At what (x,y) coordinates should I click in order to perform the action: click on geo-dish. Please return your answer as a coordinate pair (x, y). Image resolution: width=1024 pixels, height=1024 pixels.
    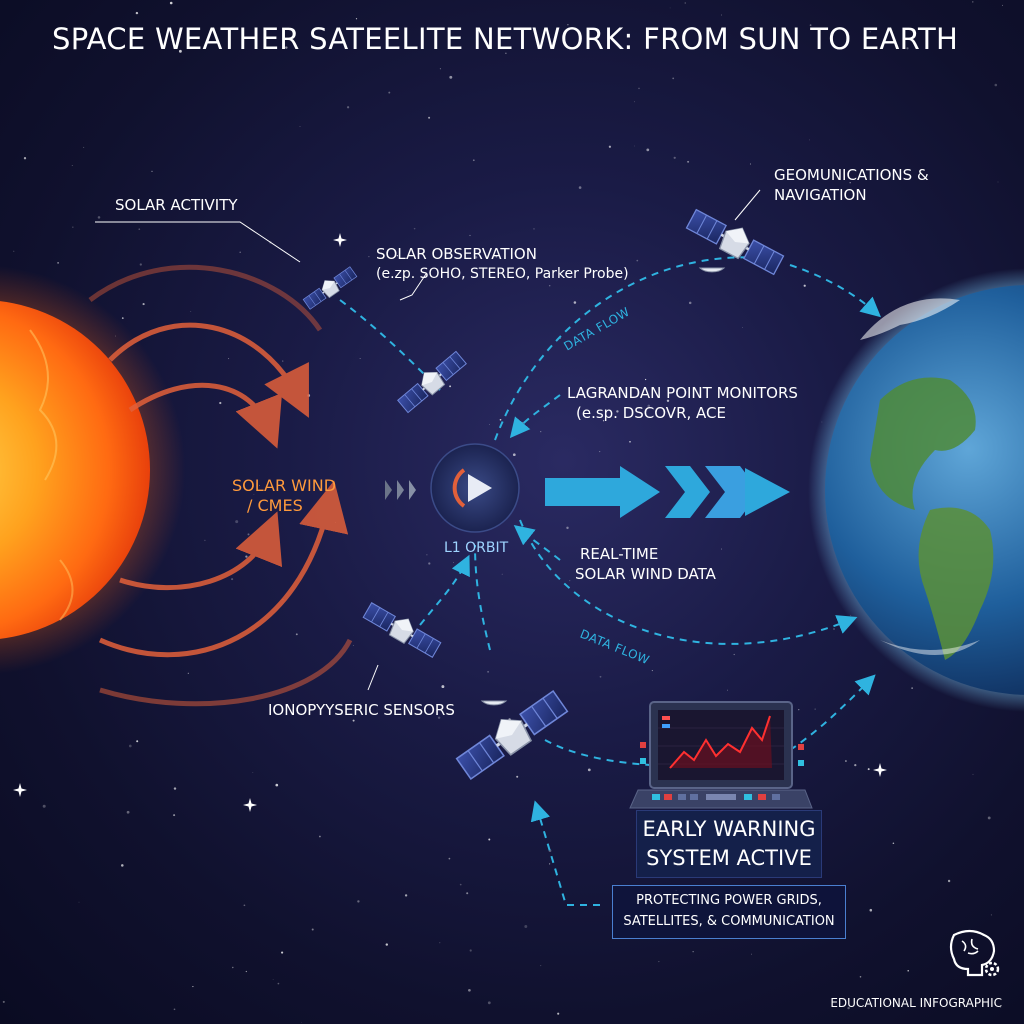
    Looking at the image, I should click on (712, 270).